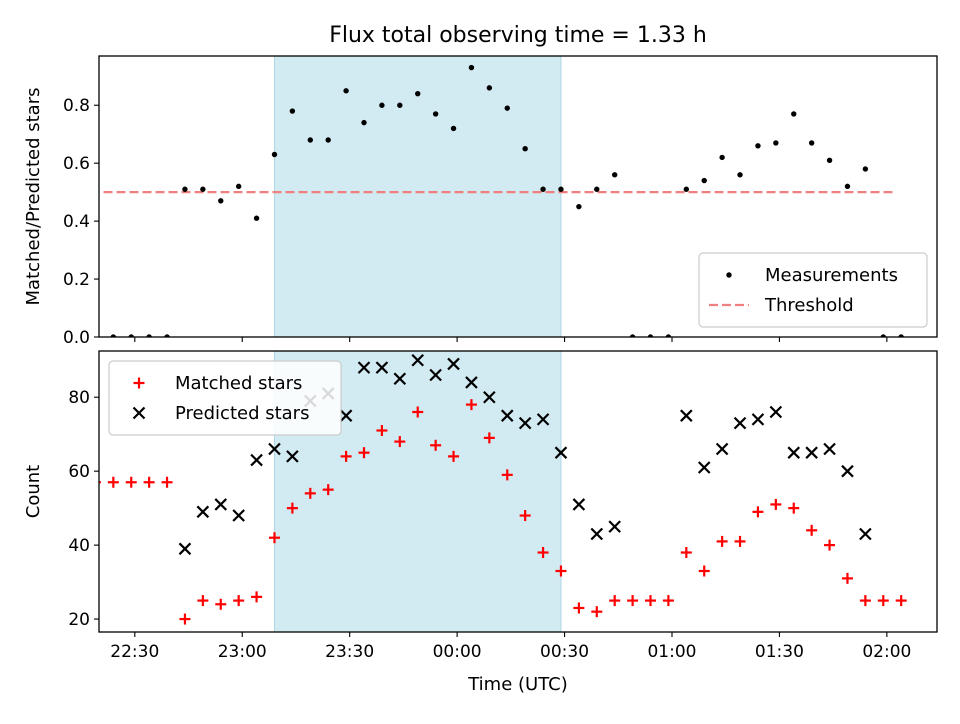  Describe the element at coordinates (79, 546) in the screenshot. I see `y-tick-label: 40` at that location.